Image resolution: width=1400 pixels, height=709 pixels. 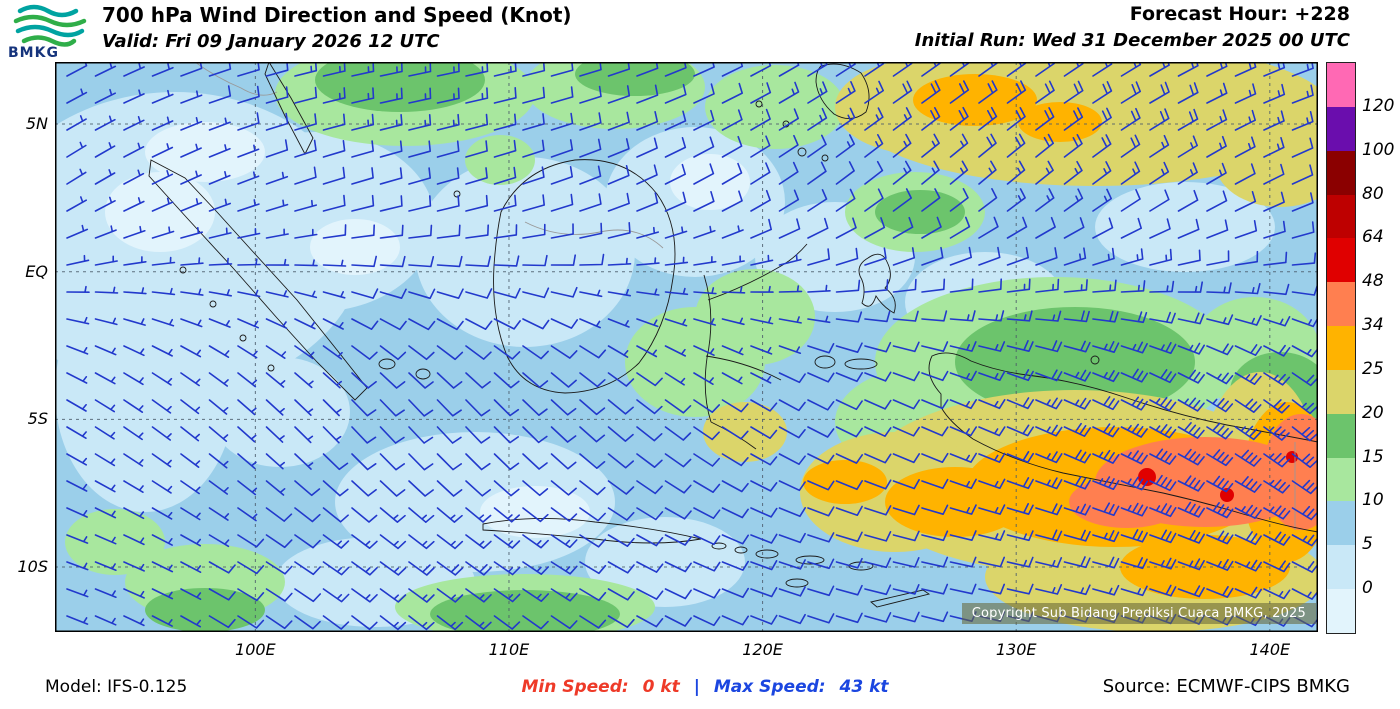 I want to click on lon-label: 140E, so click(x=1270, y=649).